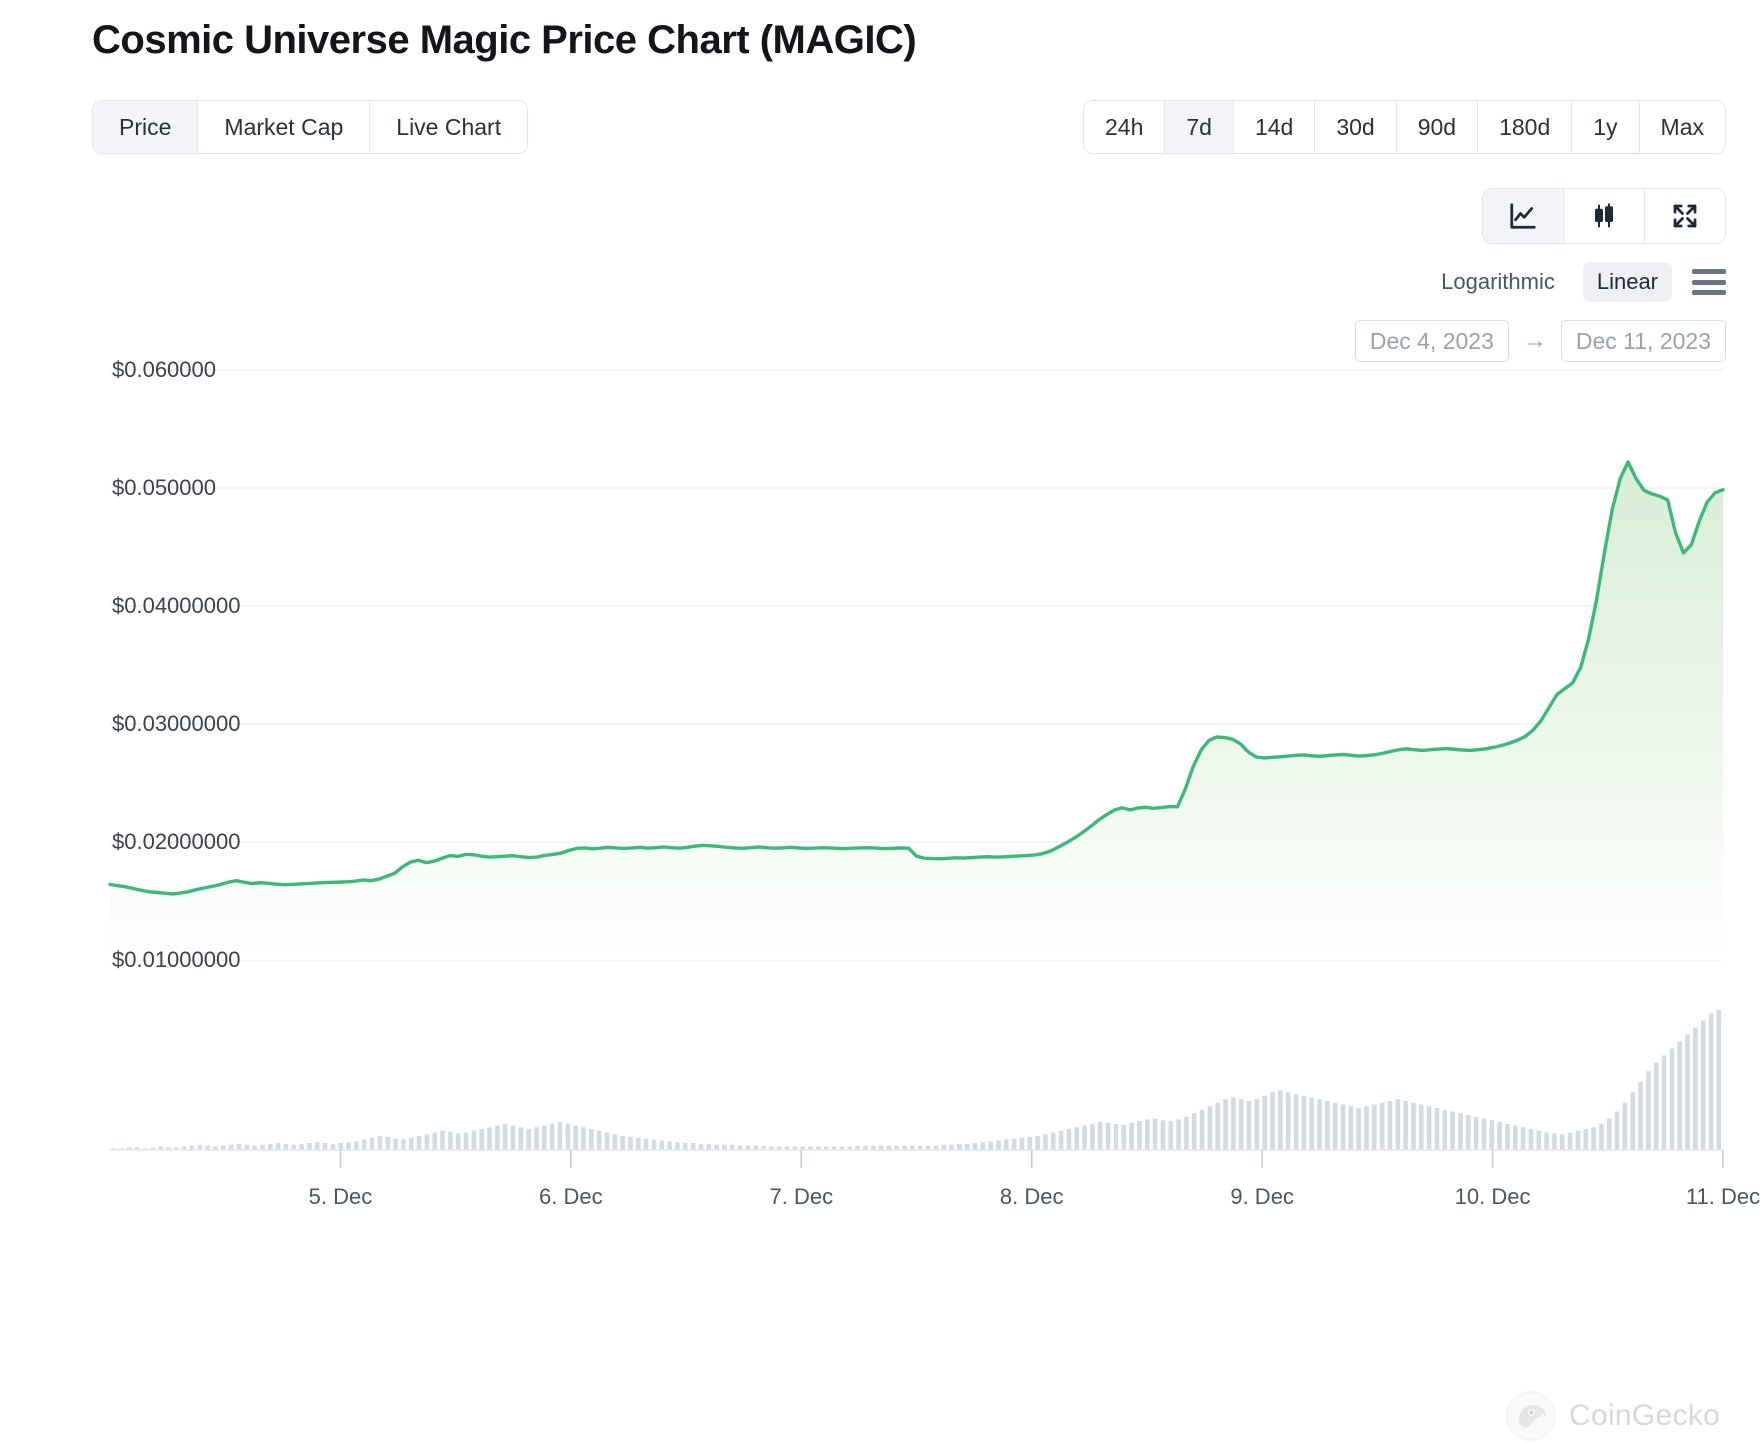  Describe the element at coordinates (146, 127) in the screenshot. I see `tab-price: Price` at that location.